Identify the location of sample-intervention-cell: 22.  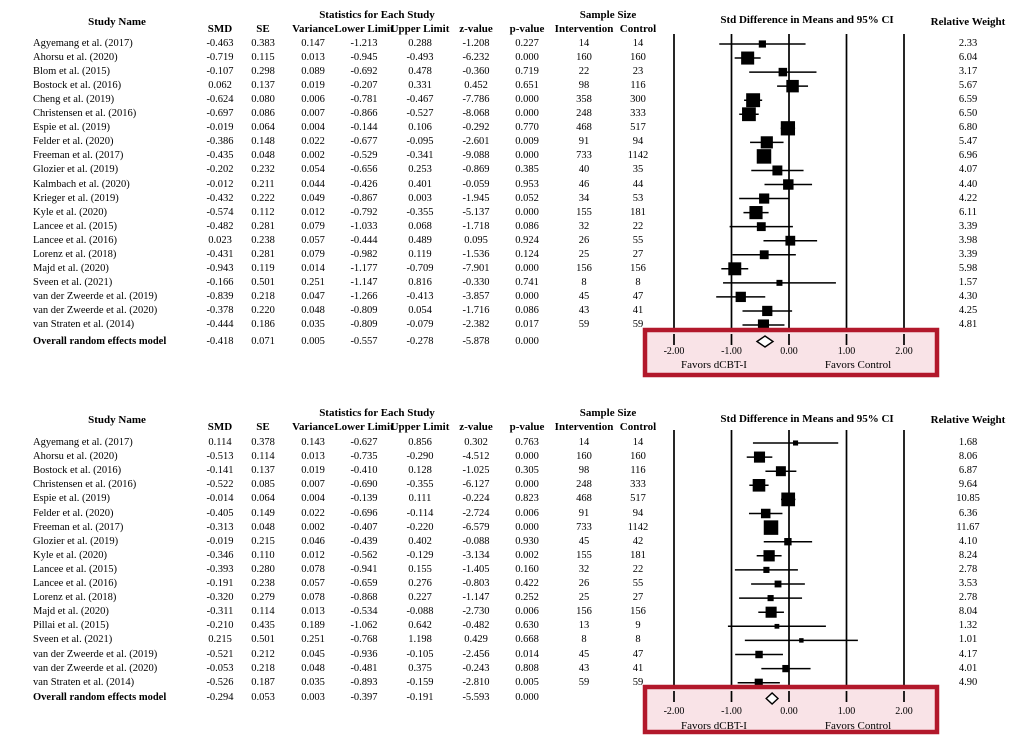
(584, 72).